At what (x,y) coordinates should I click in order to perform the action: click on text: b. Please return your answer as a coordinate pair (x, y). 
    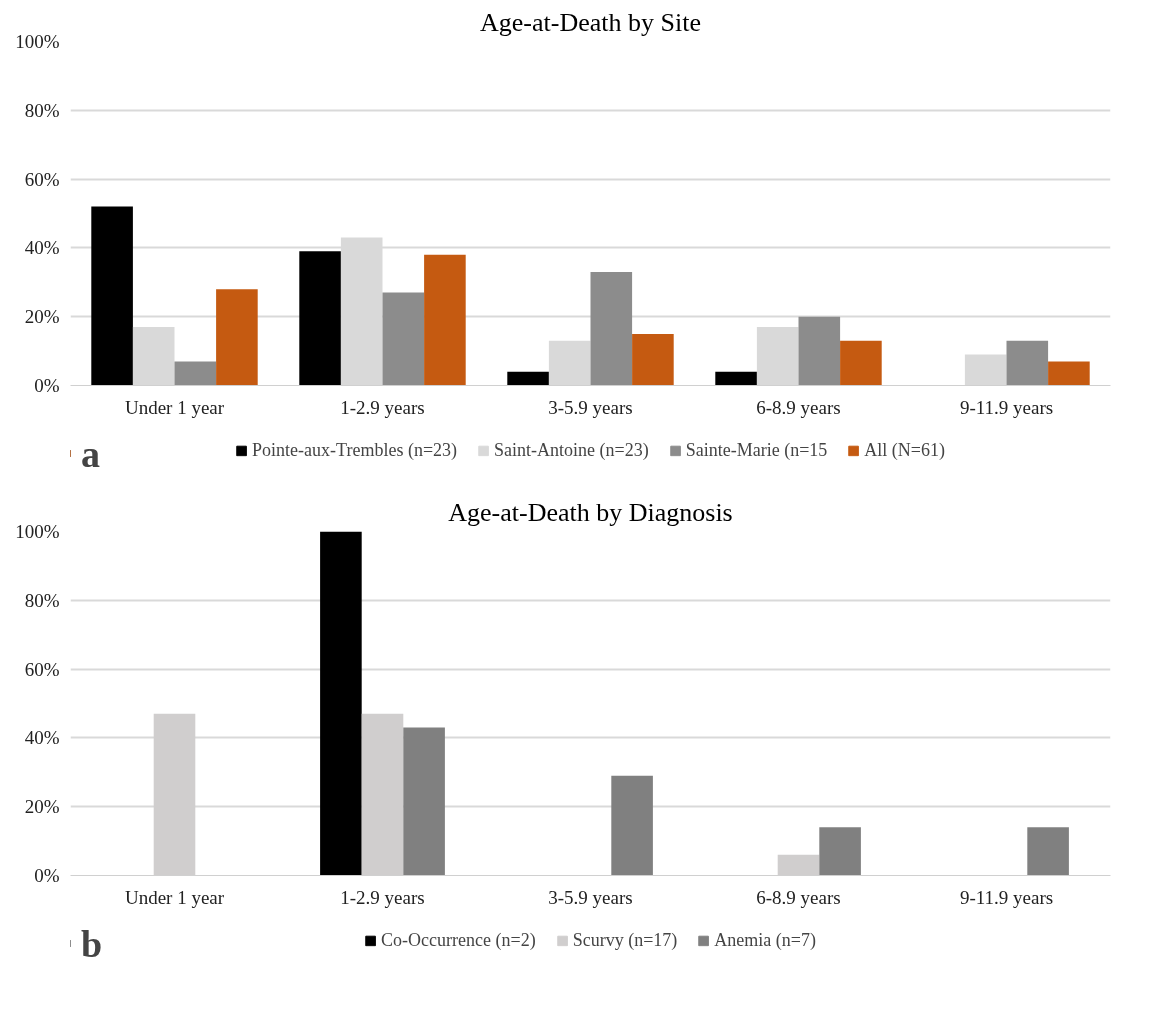
    Looking at the image, I should click on (91, 943).